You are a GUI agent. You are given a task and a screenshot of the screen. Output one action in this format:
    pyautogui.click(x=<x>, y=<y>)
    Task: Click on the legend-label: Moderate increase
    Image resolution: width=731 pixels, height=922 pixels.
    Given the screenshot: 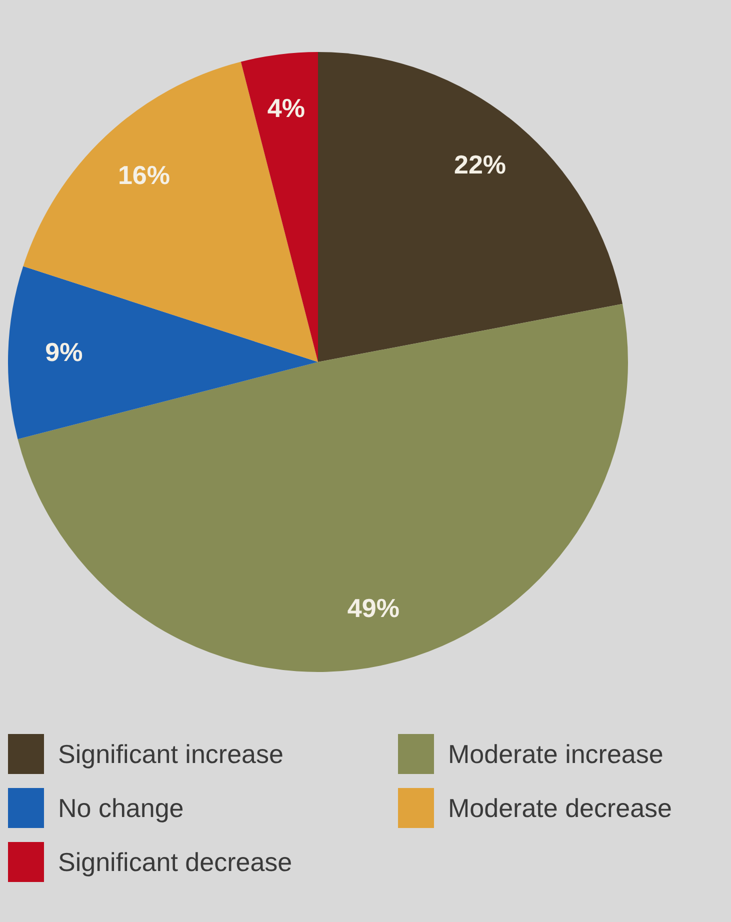 What is the action you would take?
    pyautogui.click(x=556, y=754)
    